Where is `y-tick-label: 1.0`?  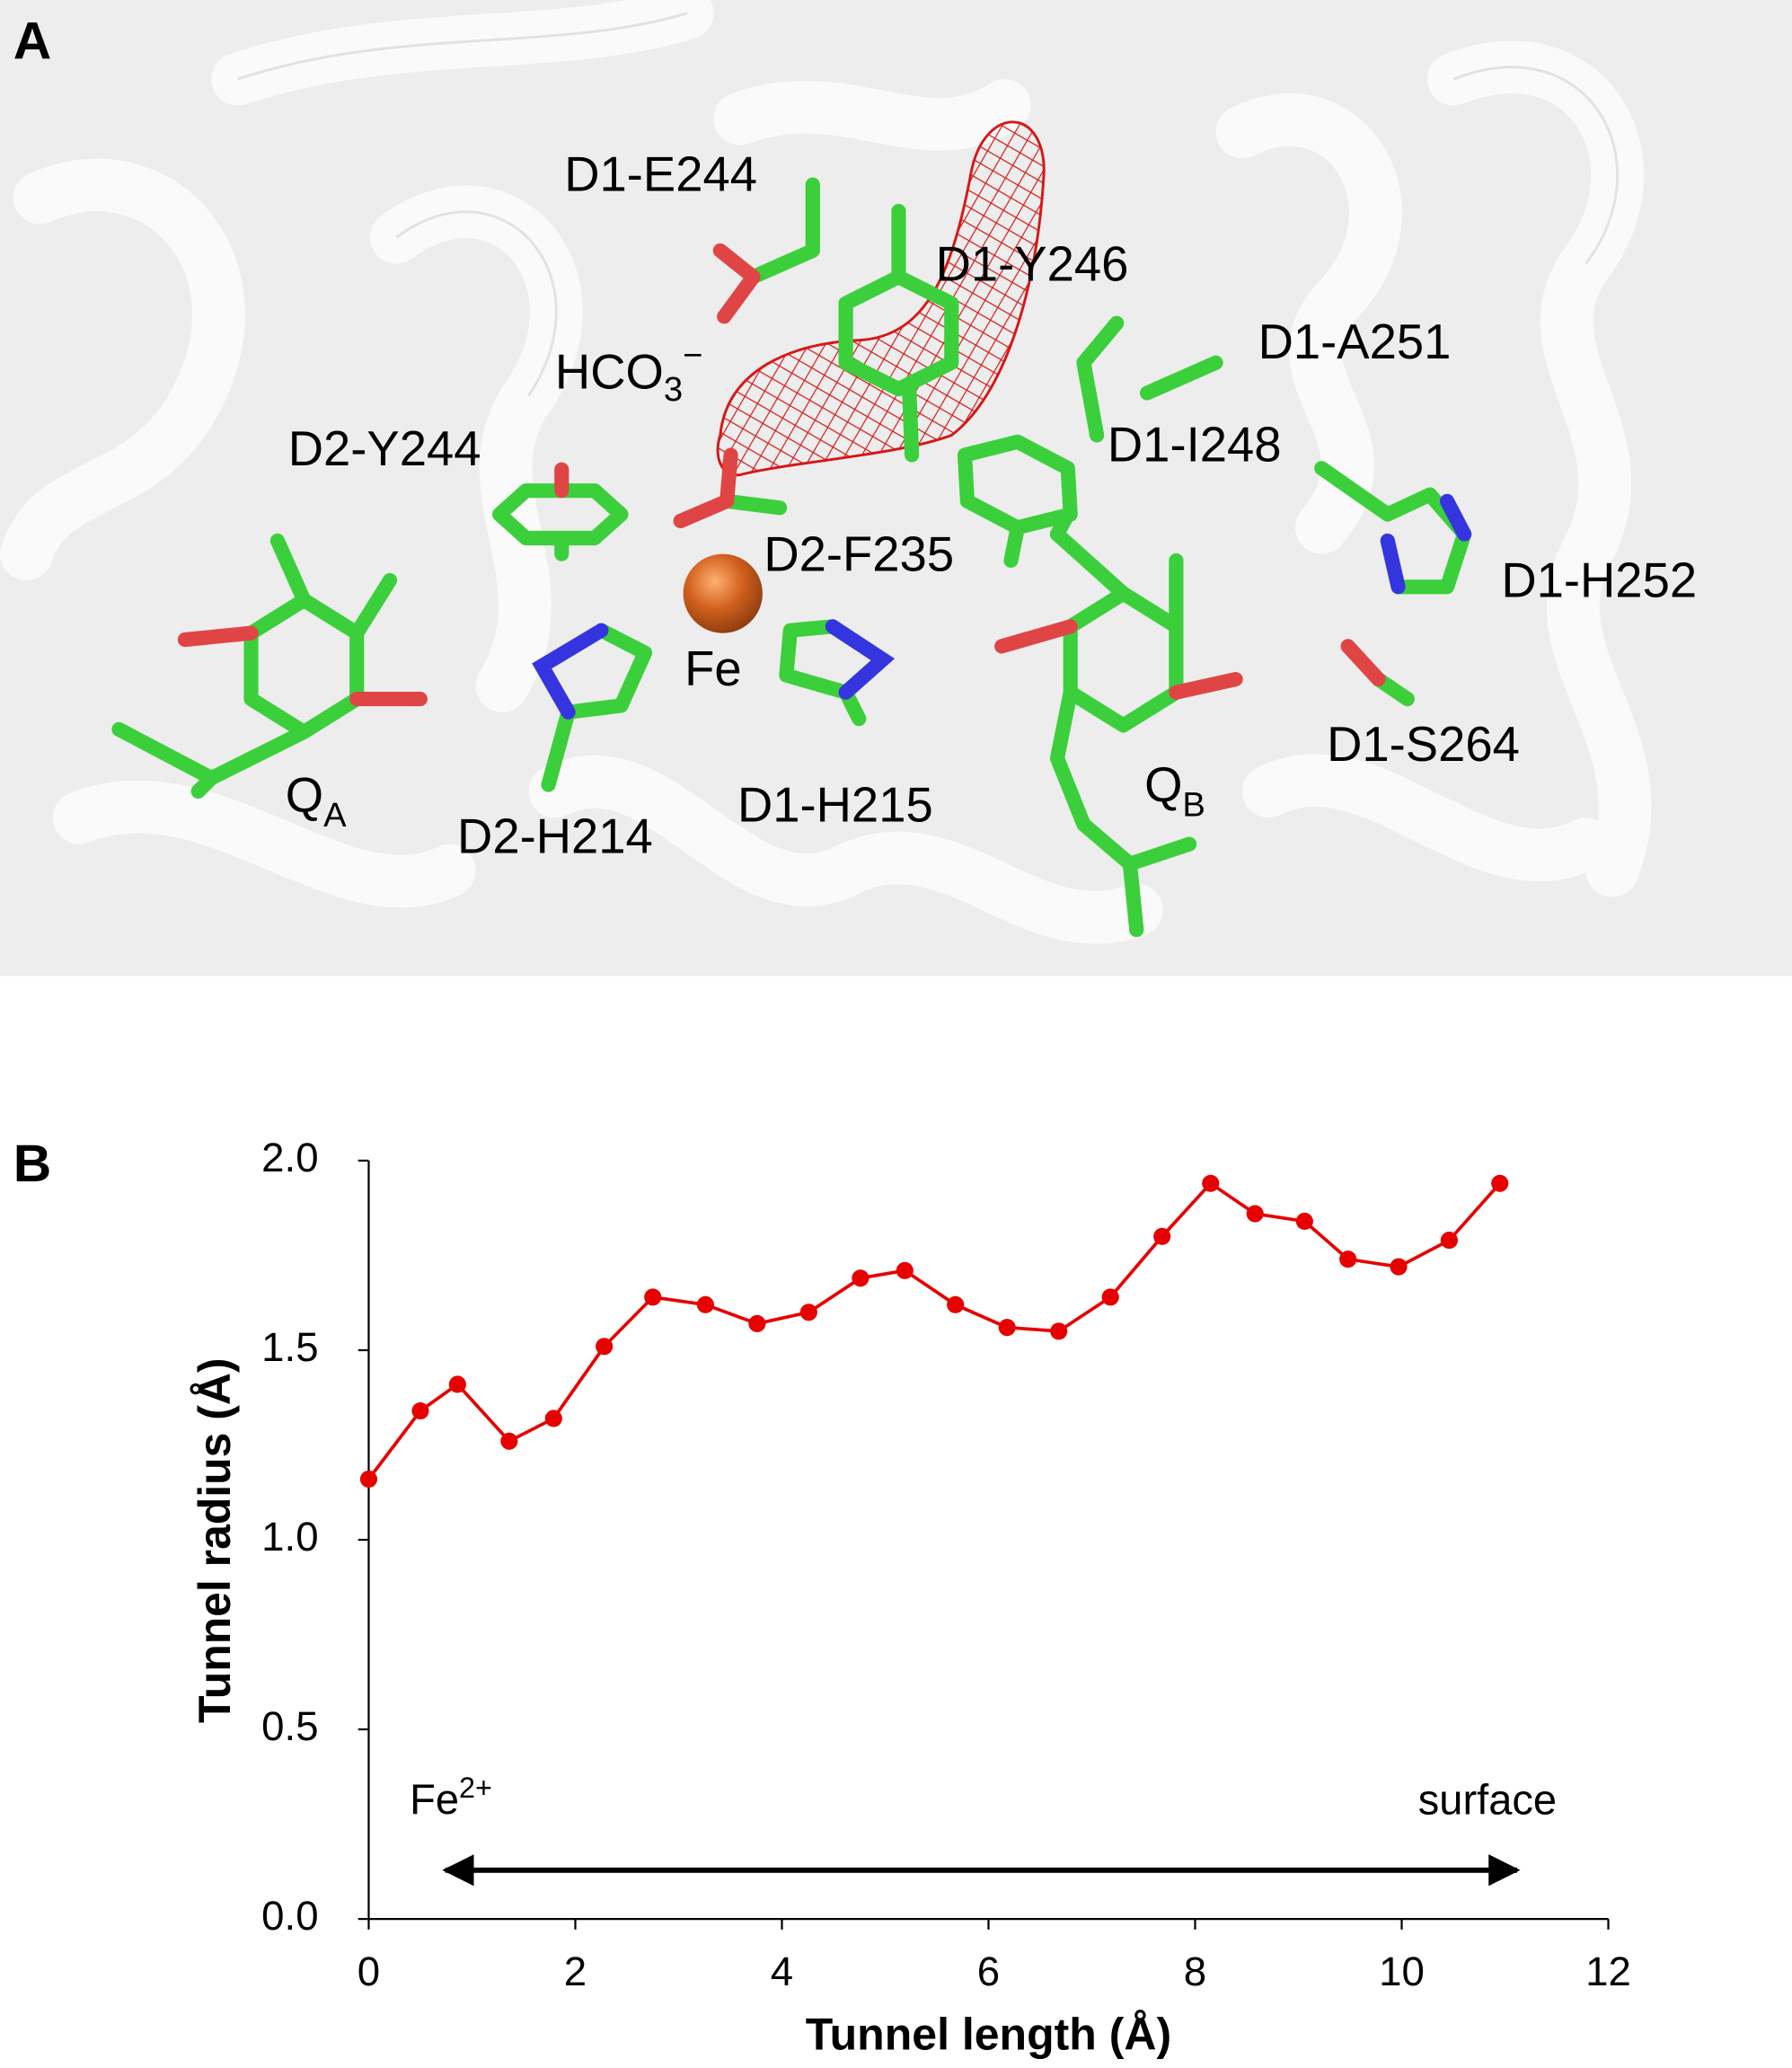
y-tick-label: 1.0 is located at coordinates (289, 1537).